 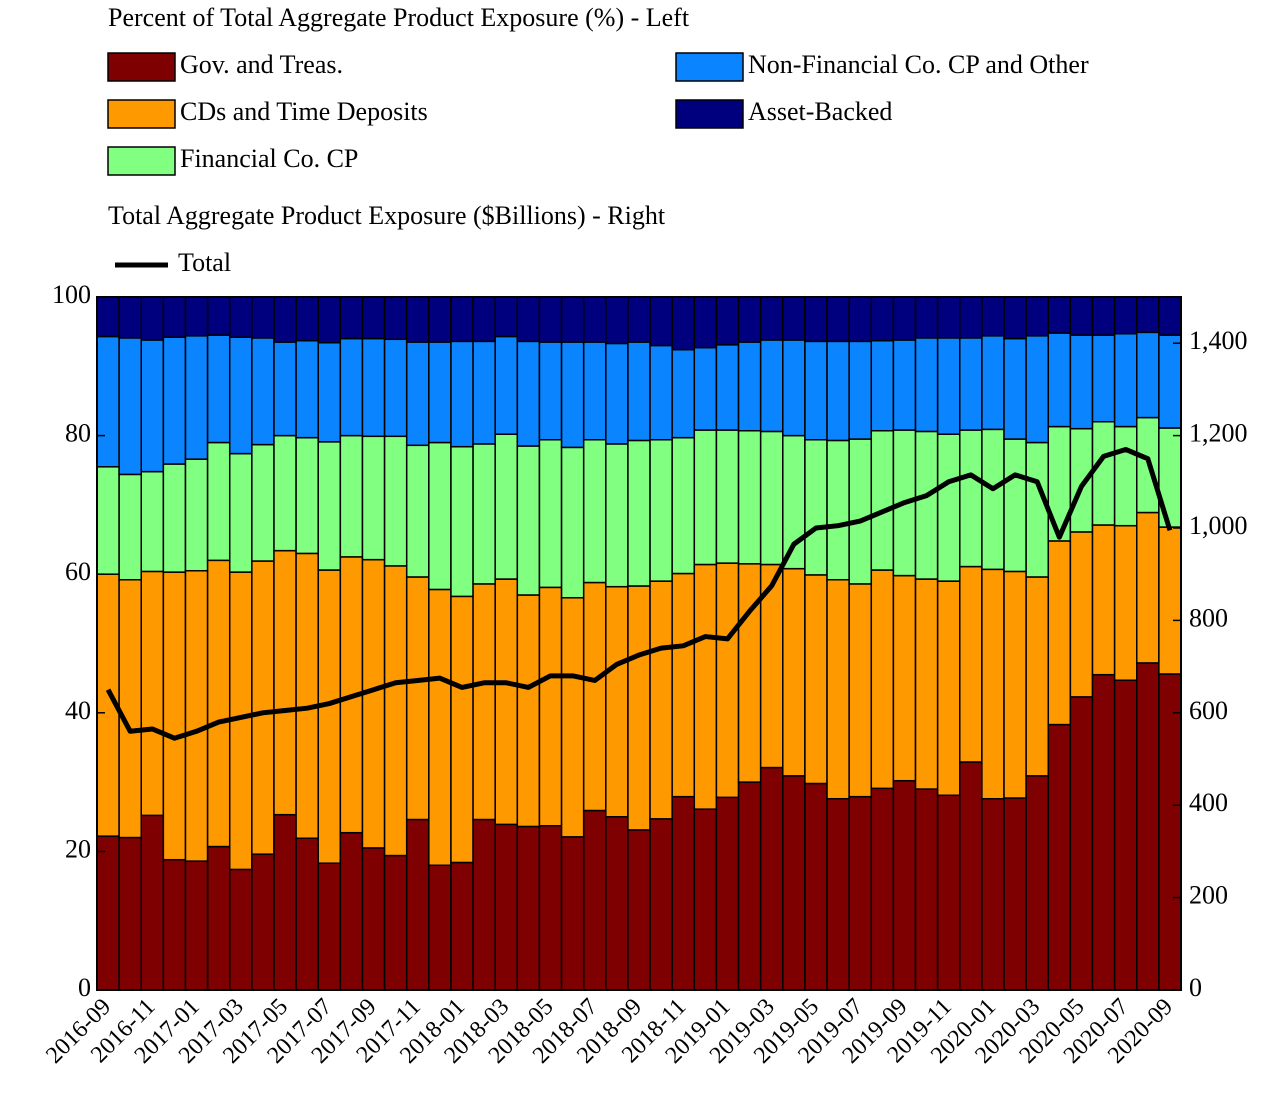 What do you see at coordinates (304, 111) in the screenshot?
I see `legend-label: CDs and Time Deposits` at bounding box center [304, 111].